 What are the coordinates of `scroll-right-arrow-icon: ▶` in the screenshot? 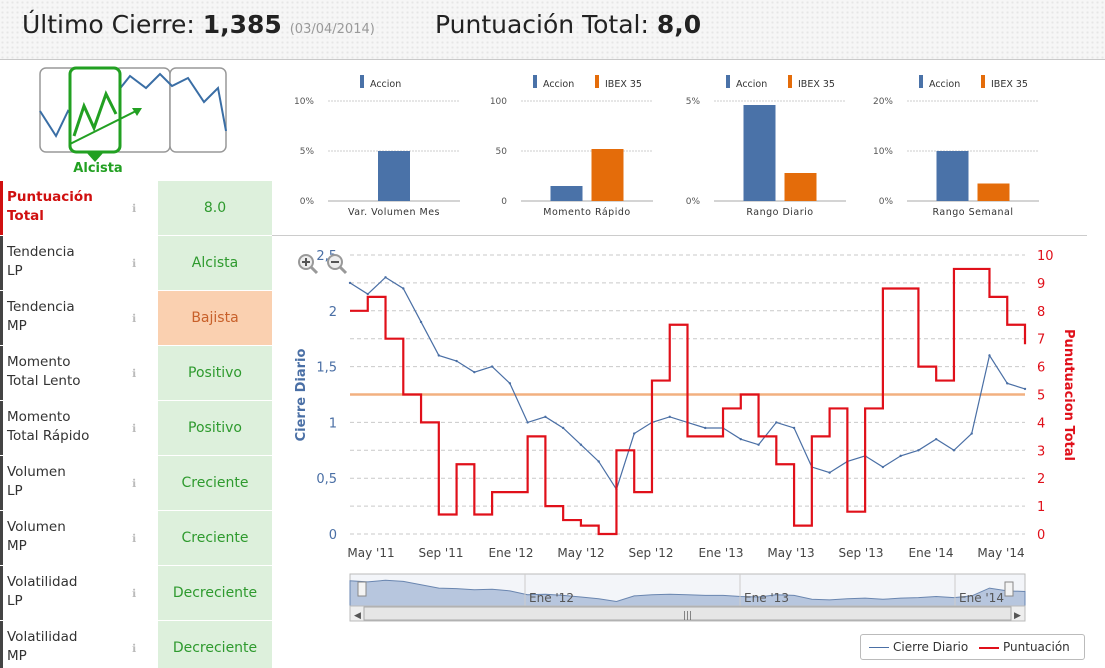 It's located at (1017, 616).